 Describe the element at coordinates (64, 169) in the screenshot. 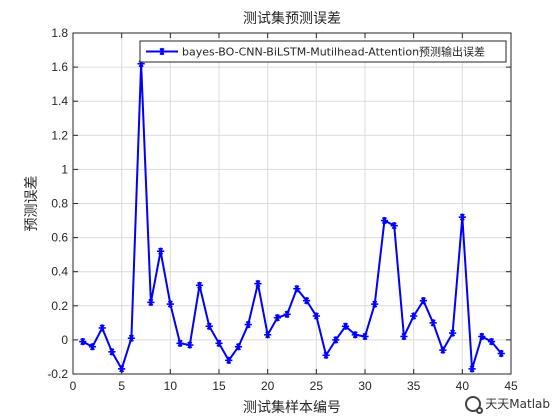

I see `y-tick-label: 1` at that location.